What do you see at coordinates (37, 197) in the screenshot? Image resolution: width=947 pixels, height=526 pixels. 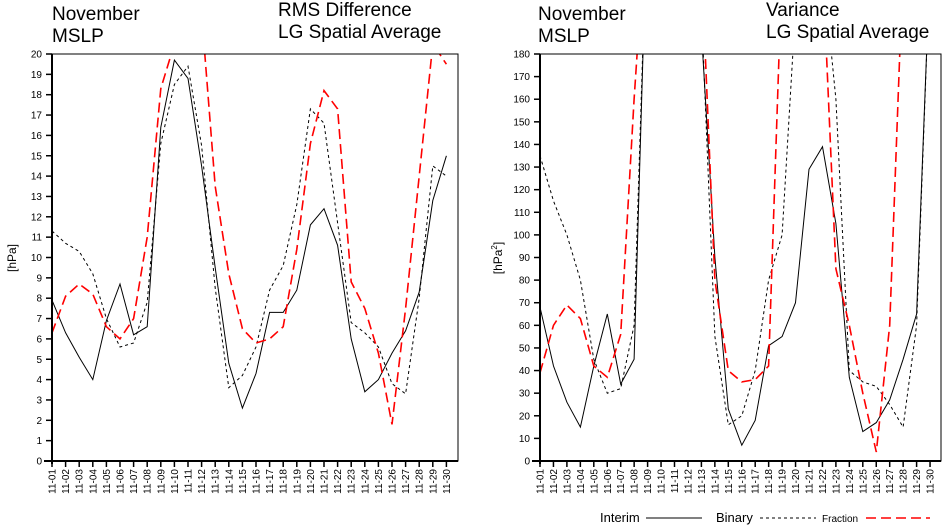 I see `y-tick-label: 13` at bounding box center [37, 197].